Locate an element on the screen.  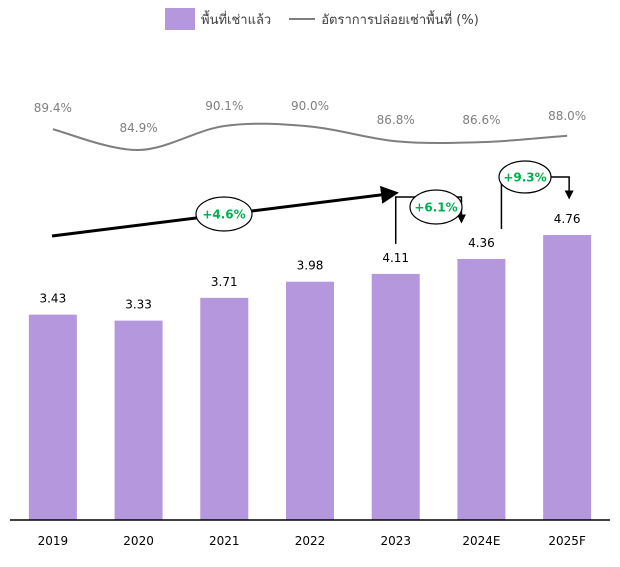
line-value-label: 89.4% is located at coordinates (53, 108).